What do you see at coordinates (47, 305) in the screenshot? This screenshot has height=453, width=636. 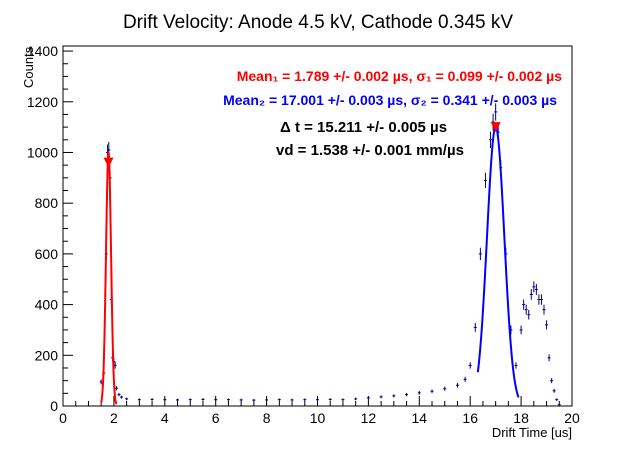 I see `y-tick-label: 400` at bounding box center [47, 305].